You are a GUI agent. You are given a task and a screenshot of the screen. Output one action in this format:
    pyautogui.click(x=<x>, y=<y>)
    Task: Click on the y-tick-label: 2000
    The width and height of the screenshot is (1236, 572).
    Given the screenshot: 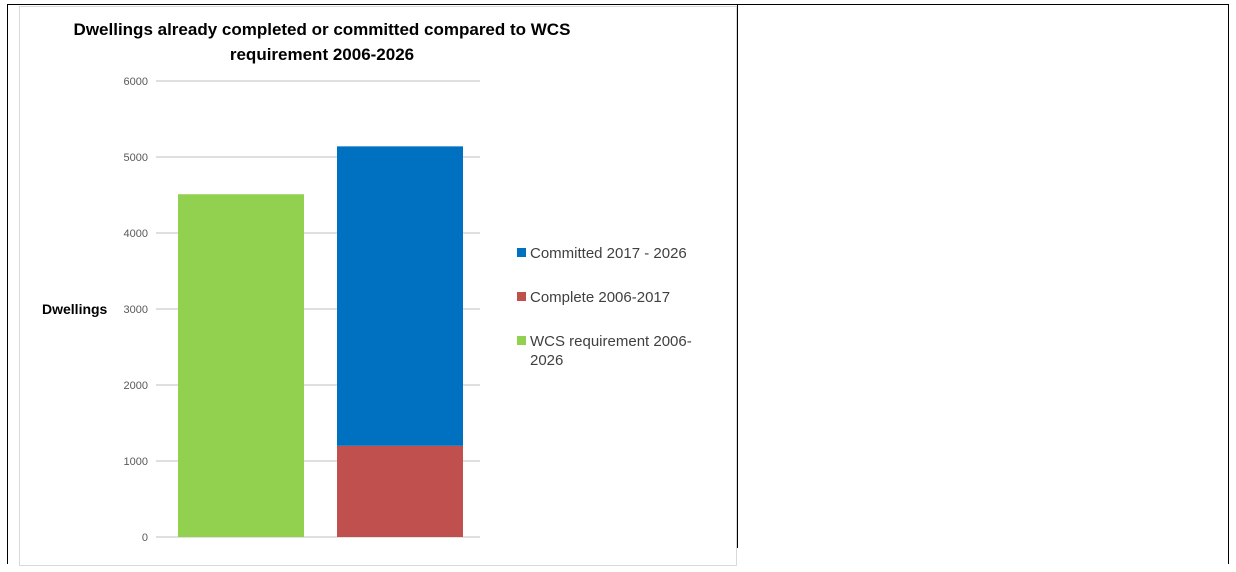 What is the action you would take?
    pyautogui.click(x=136, y=386)
    